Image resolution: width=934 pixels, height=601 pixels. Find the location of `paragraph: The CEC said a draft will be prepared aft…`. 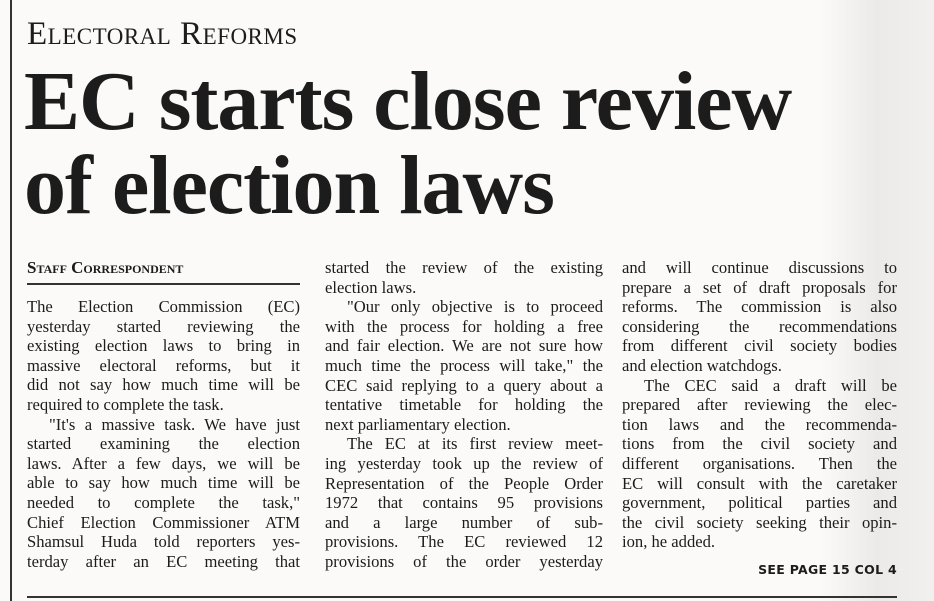

paragraph: The CEC said a draft will be prepared aft… is located at coordinates (759, 464).